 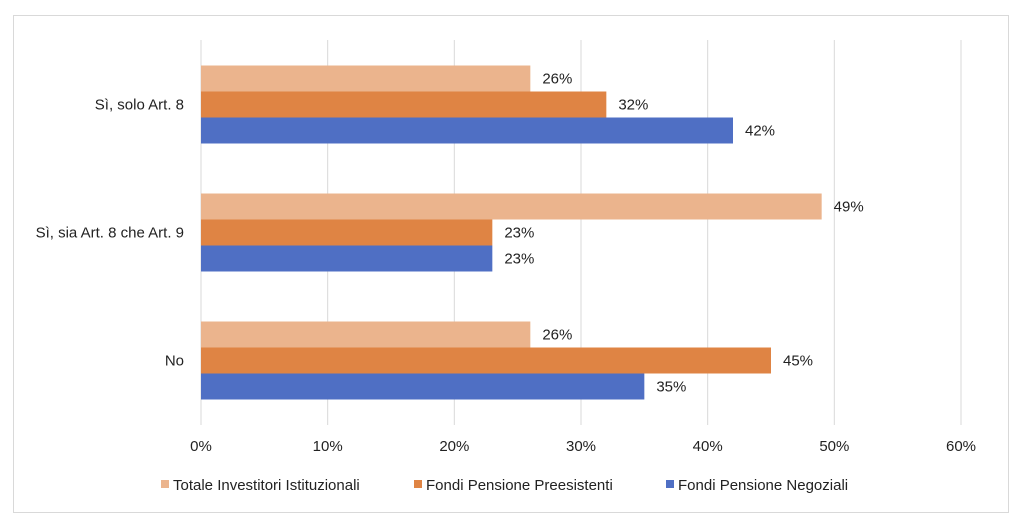 I want to click on x-tick-label: 30%, so click(x=581, y=446).